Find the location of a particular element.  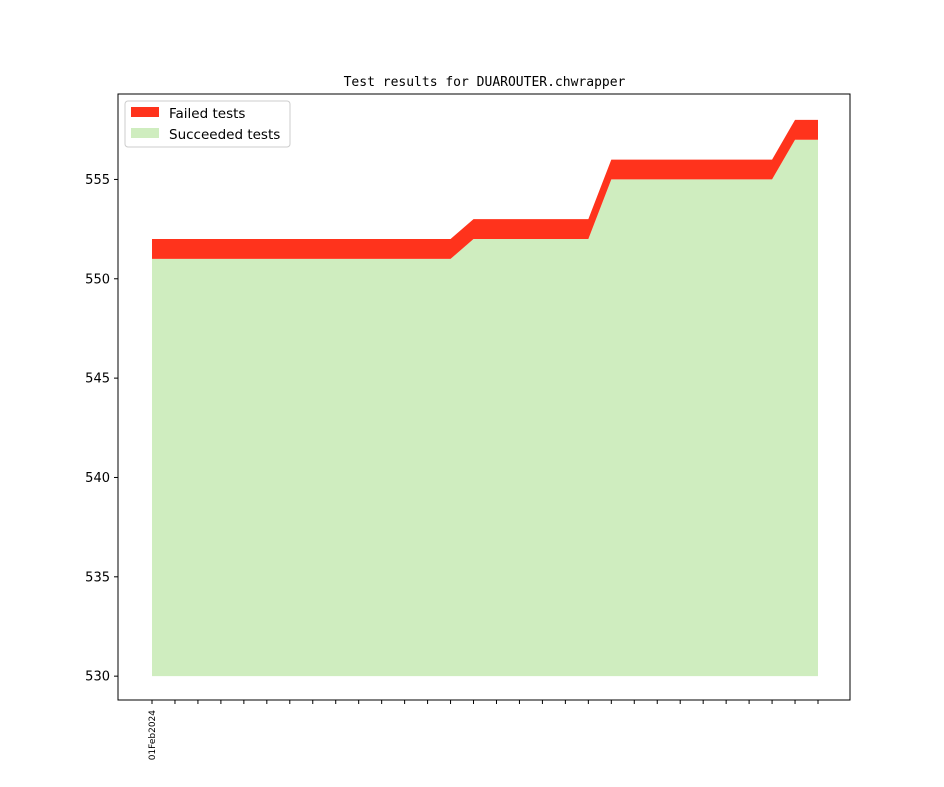

legend-box is located at coordinates (207, 124).